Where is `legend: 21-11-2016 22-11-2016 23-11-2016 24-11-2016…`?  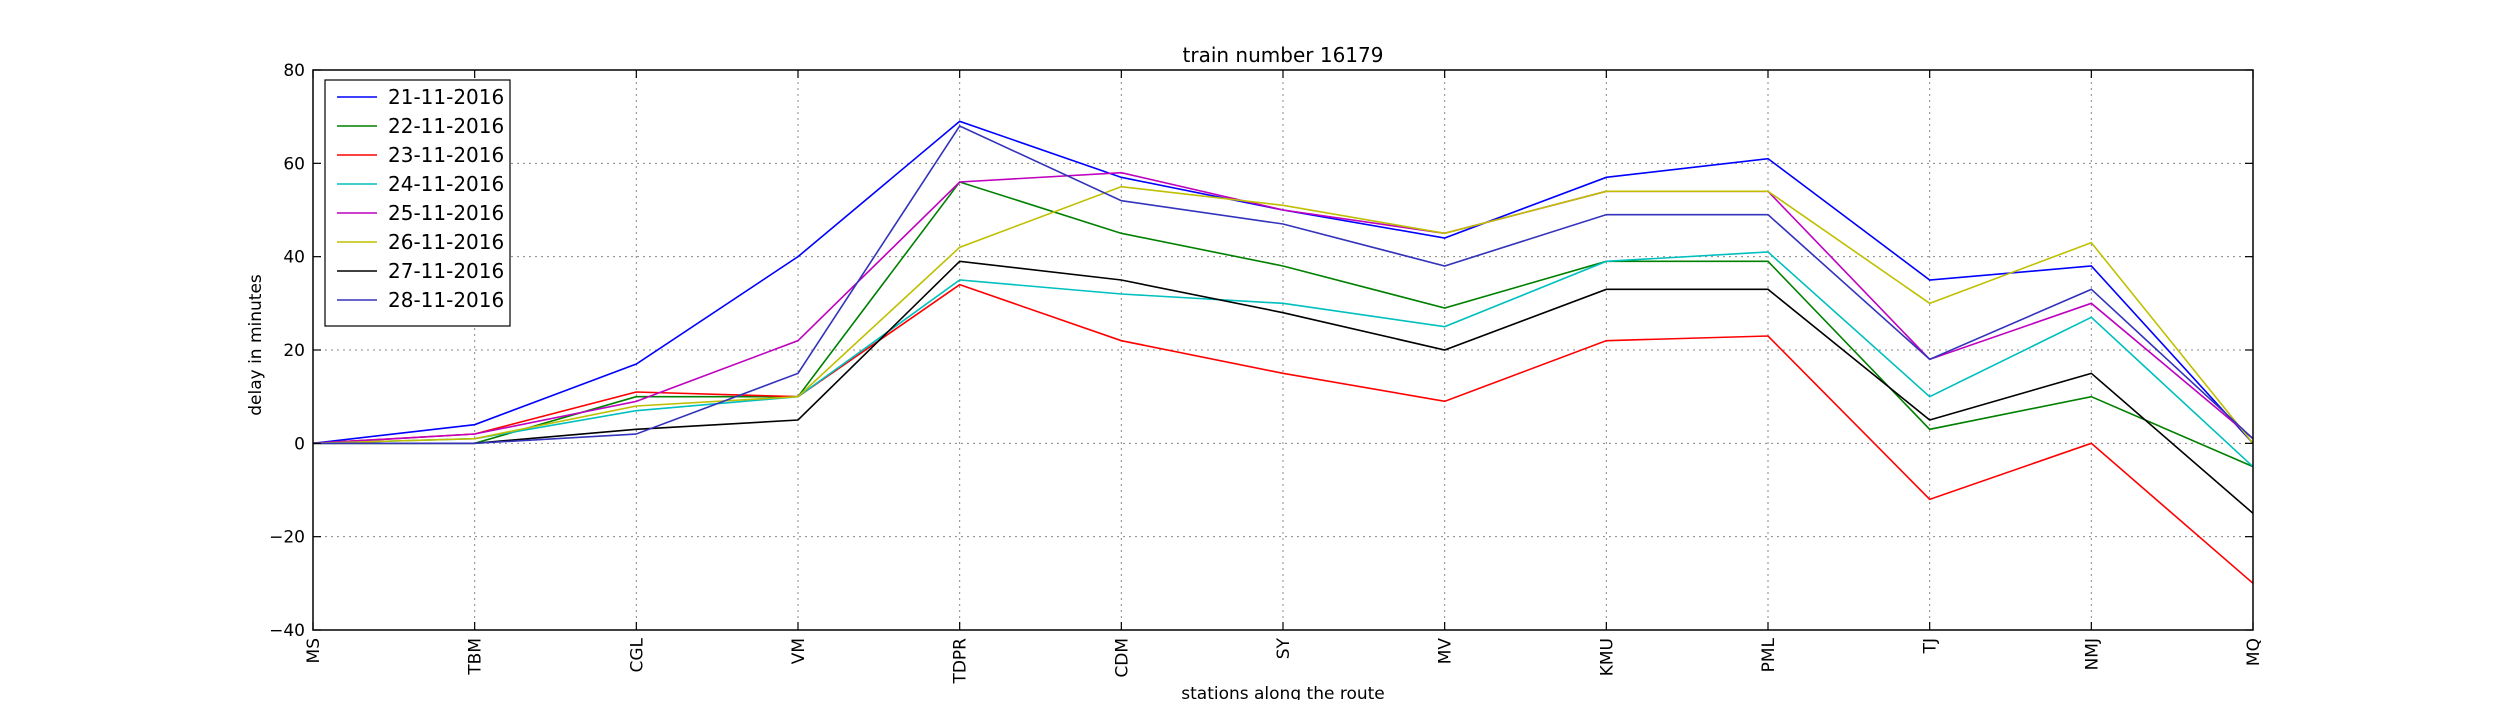 legend: 21-11-2016 22-11-2016 23-11-2016 24-11-2016… is located at coordinates (417, 203).